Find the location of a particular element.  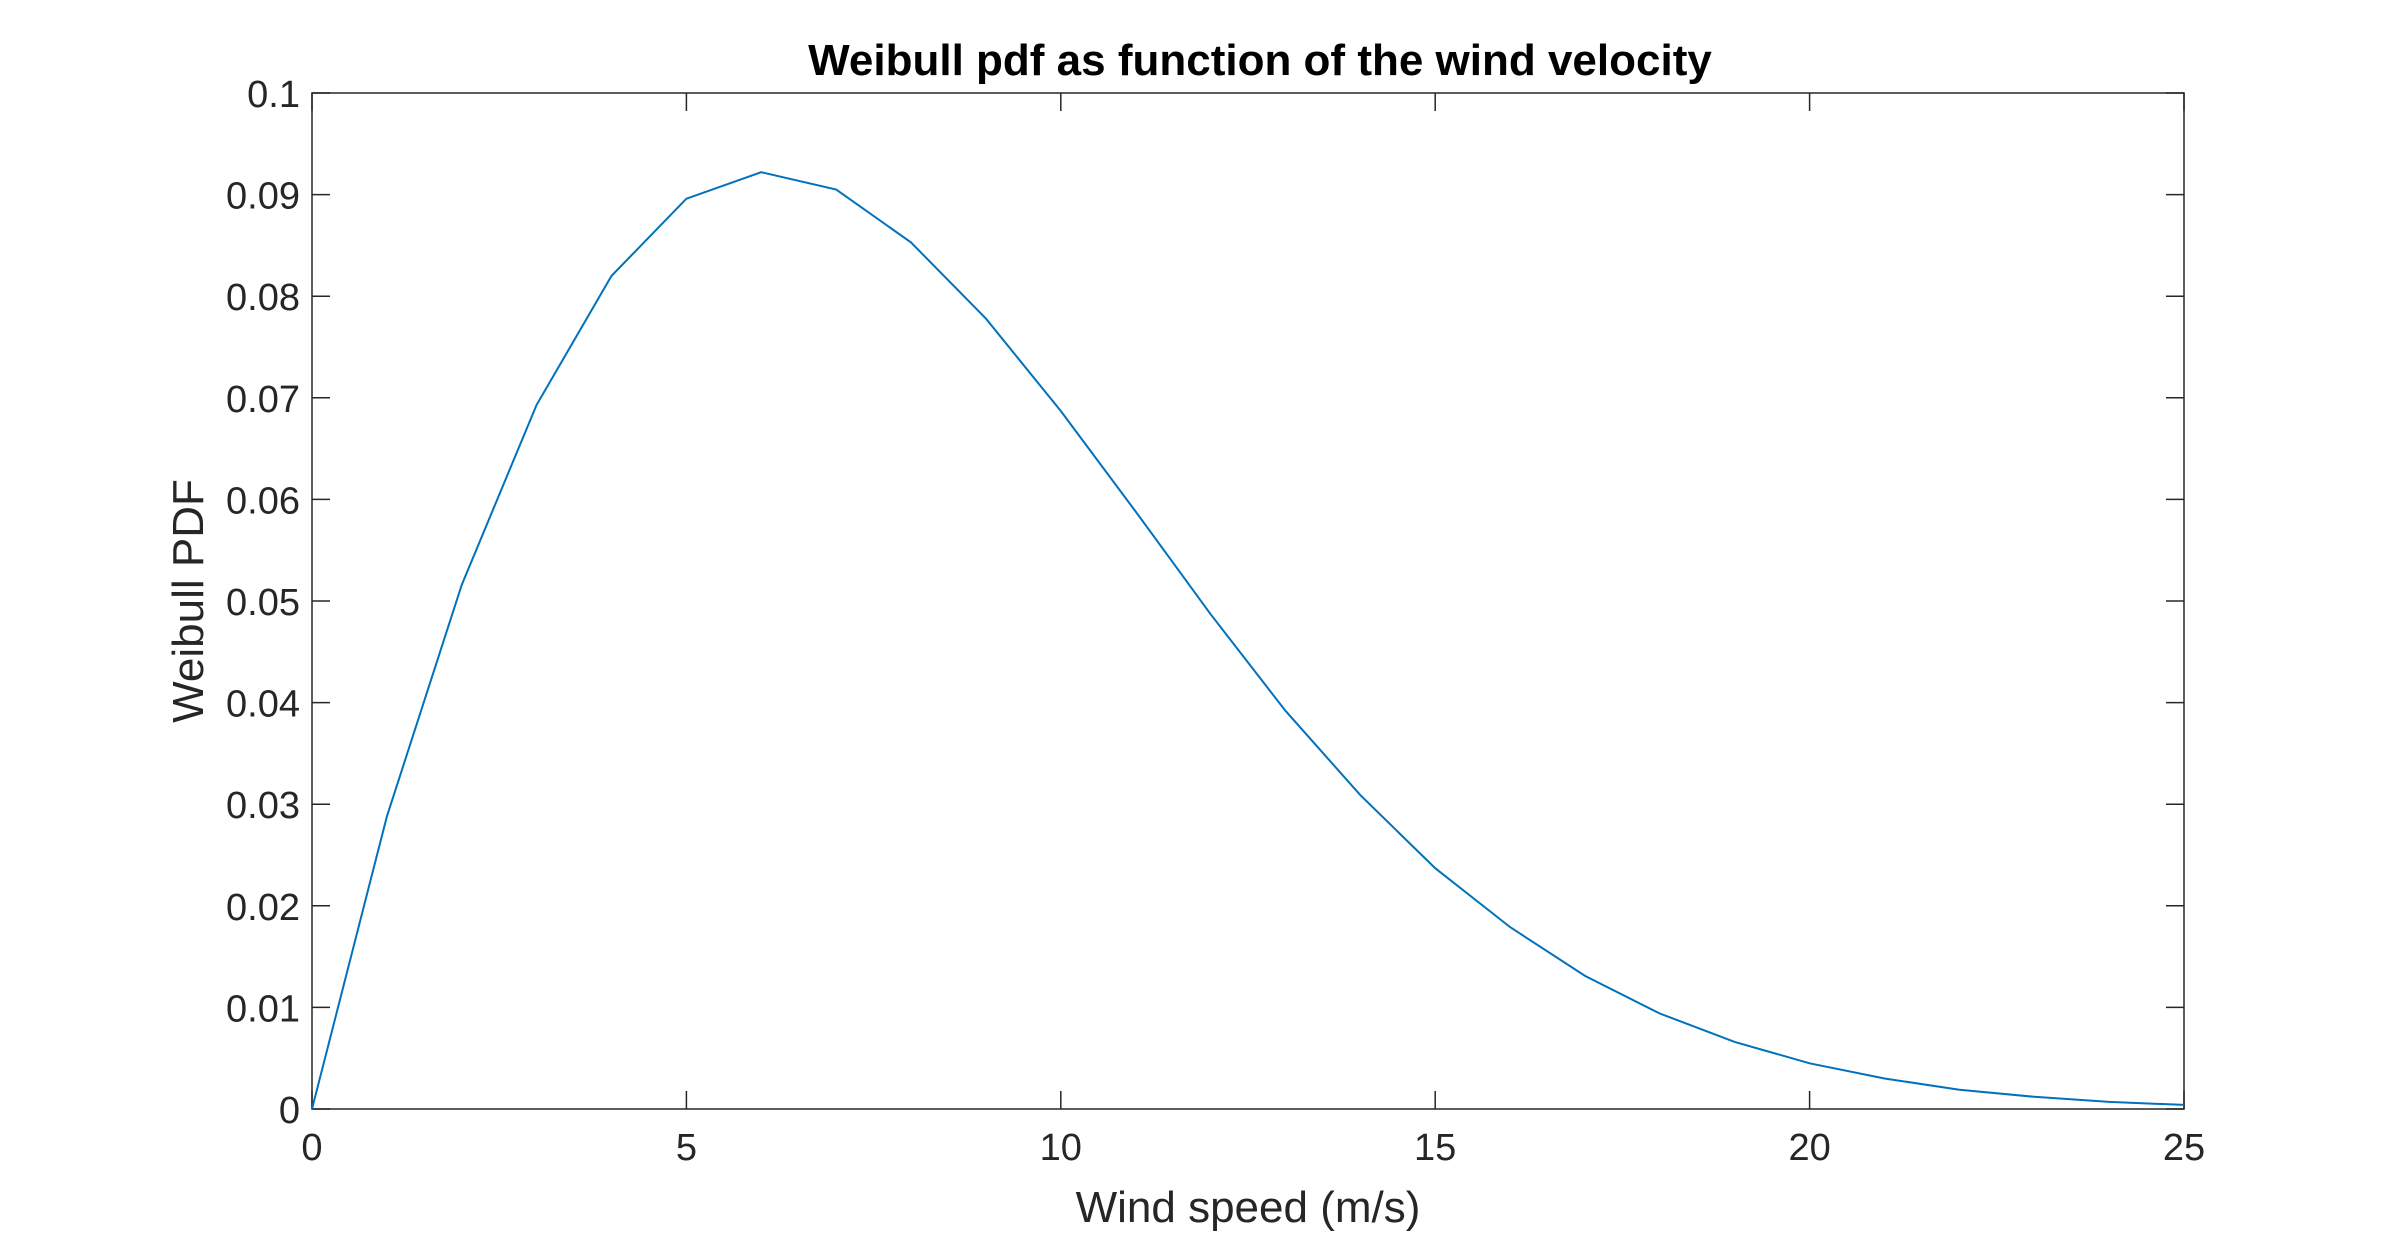

y-tick-label: 0.01 is located at coordinates (263, 1009).